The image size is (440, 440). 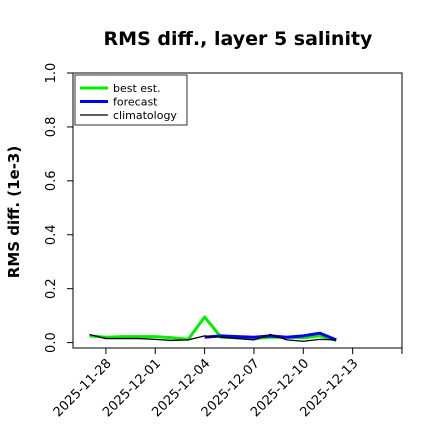 I want to click on chart-title: RMS diff., layer 5 salinity, so click(x=239, y=39).